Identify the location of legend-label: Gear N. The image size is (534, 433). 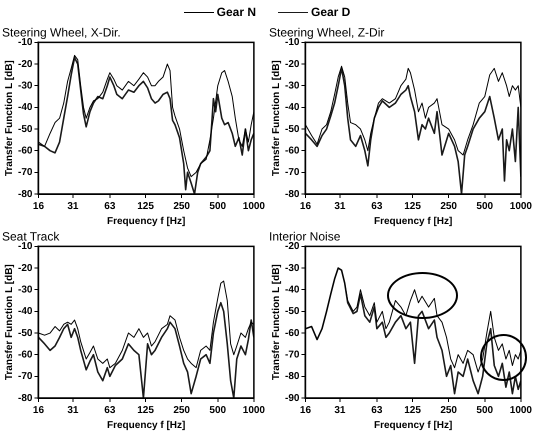
(236, 12).